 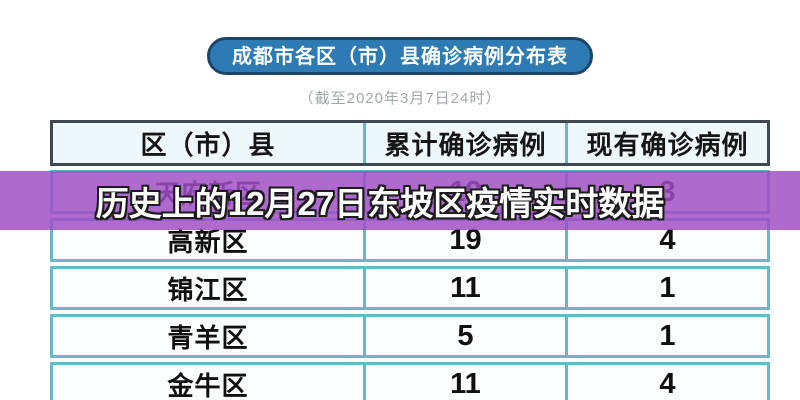 What do you see at coordinates (464, 143) in the screenshot?
I see `header-cumulative-cases: 累计确诊病例` at bounding box center [464, 143].